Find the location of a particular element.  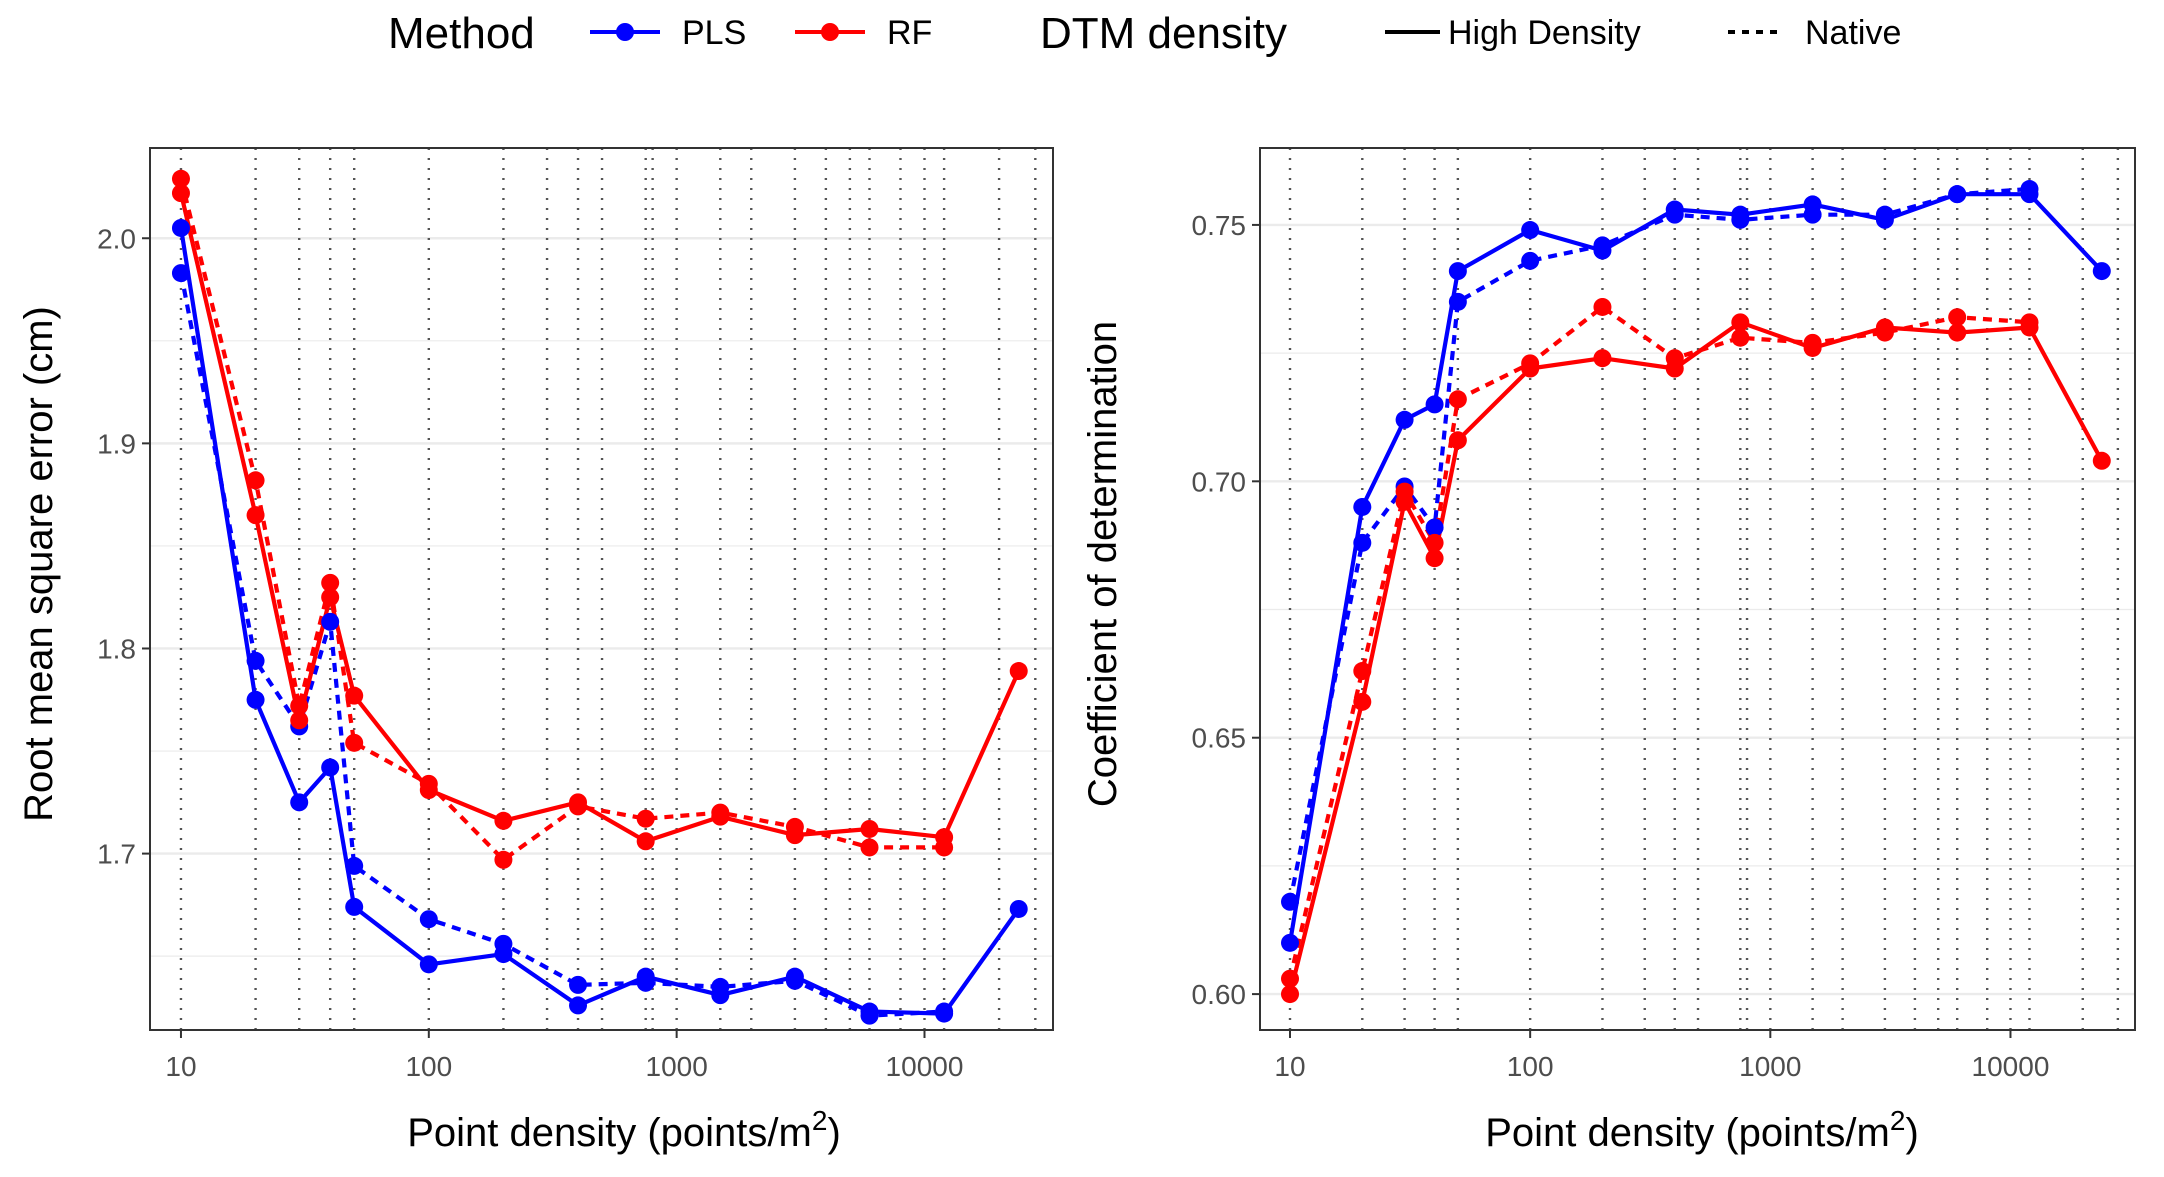

legend-item-native: Native is located at coordinates (1814, 33).